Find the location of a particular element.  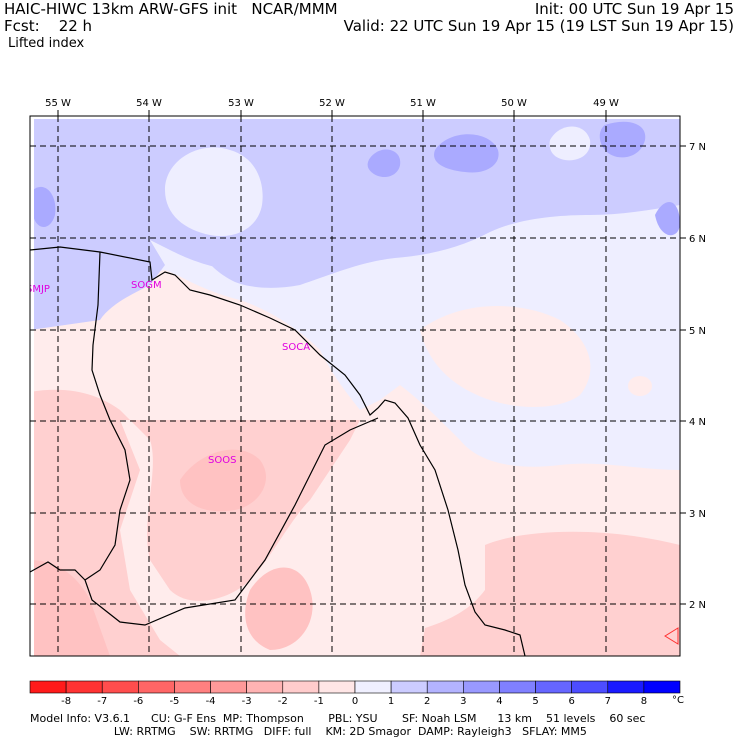

lon-label-49w: 49 W is located at coordinates (606, 103).